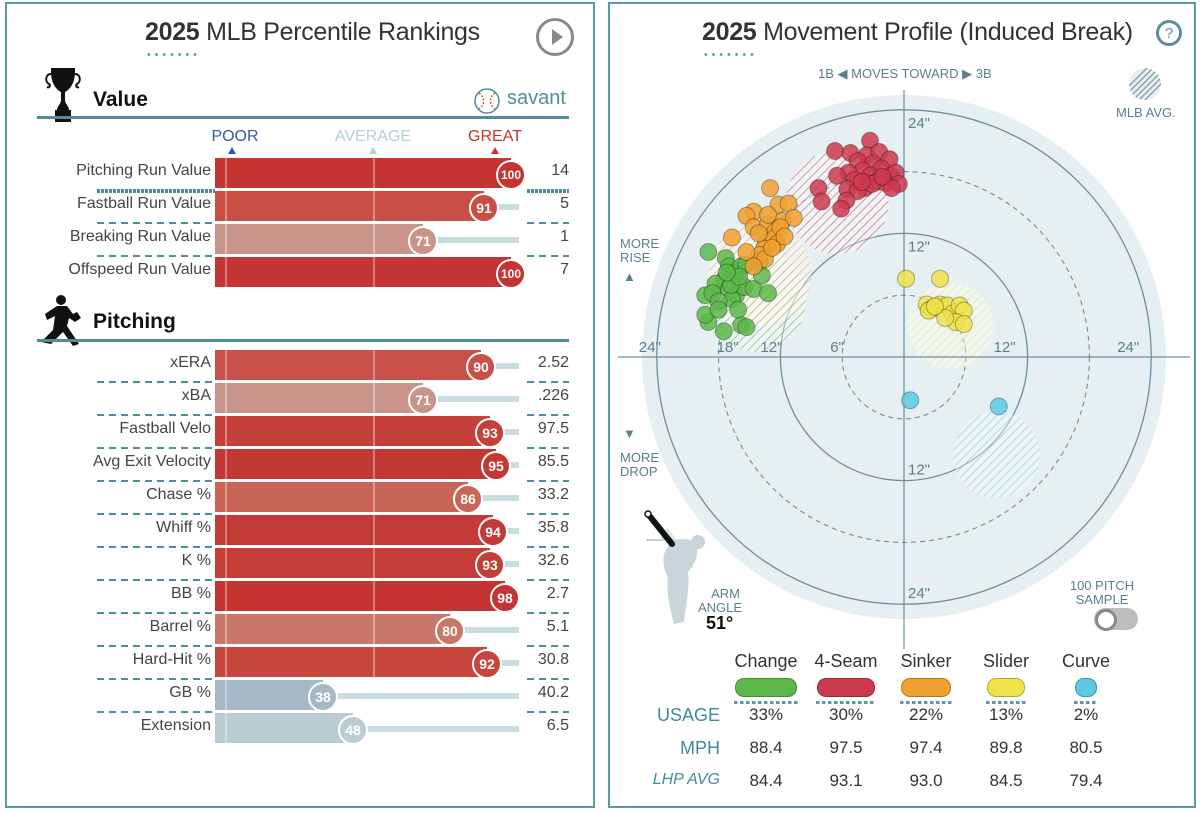 Image resolution: width=1200 pixels, height=813 pixels. Describe the element at coordinates (323, 697) in the screenshot. I see `percentile-badge: 38` at that location.